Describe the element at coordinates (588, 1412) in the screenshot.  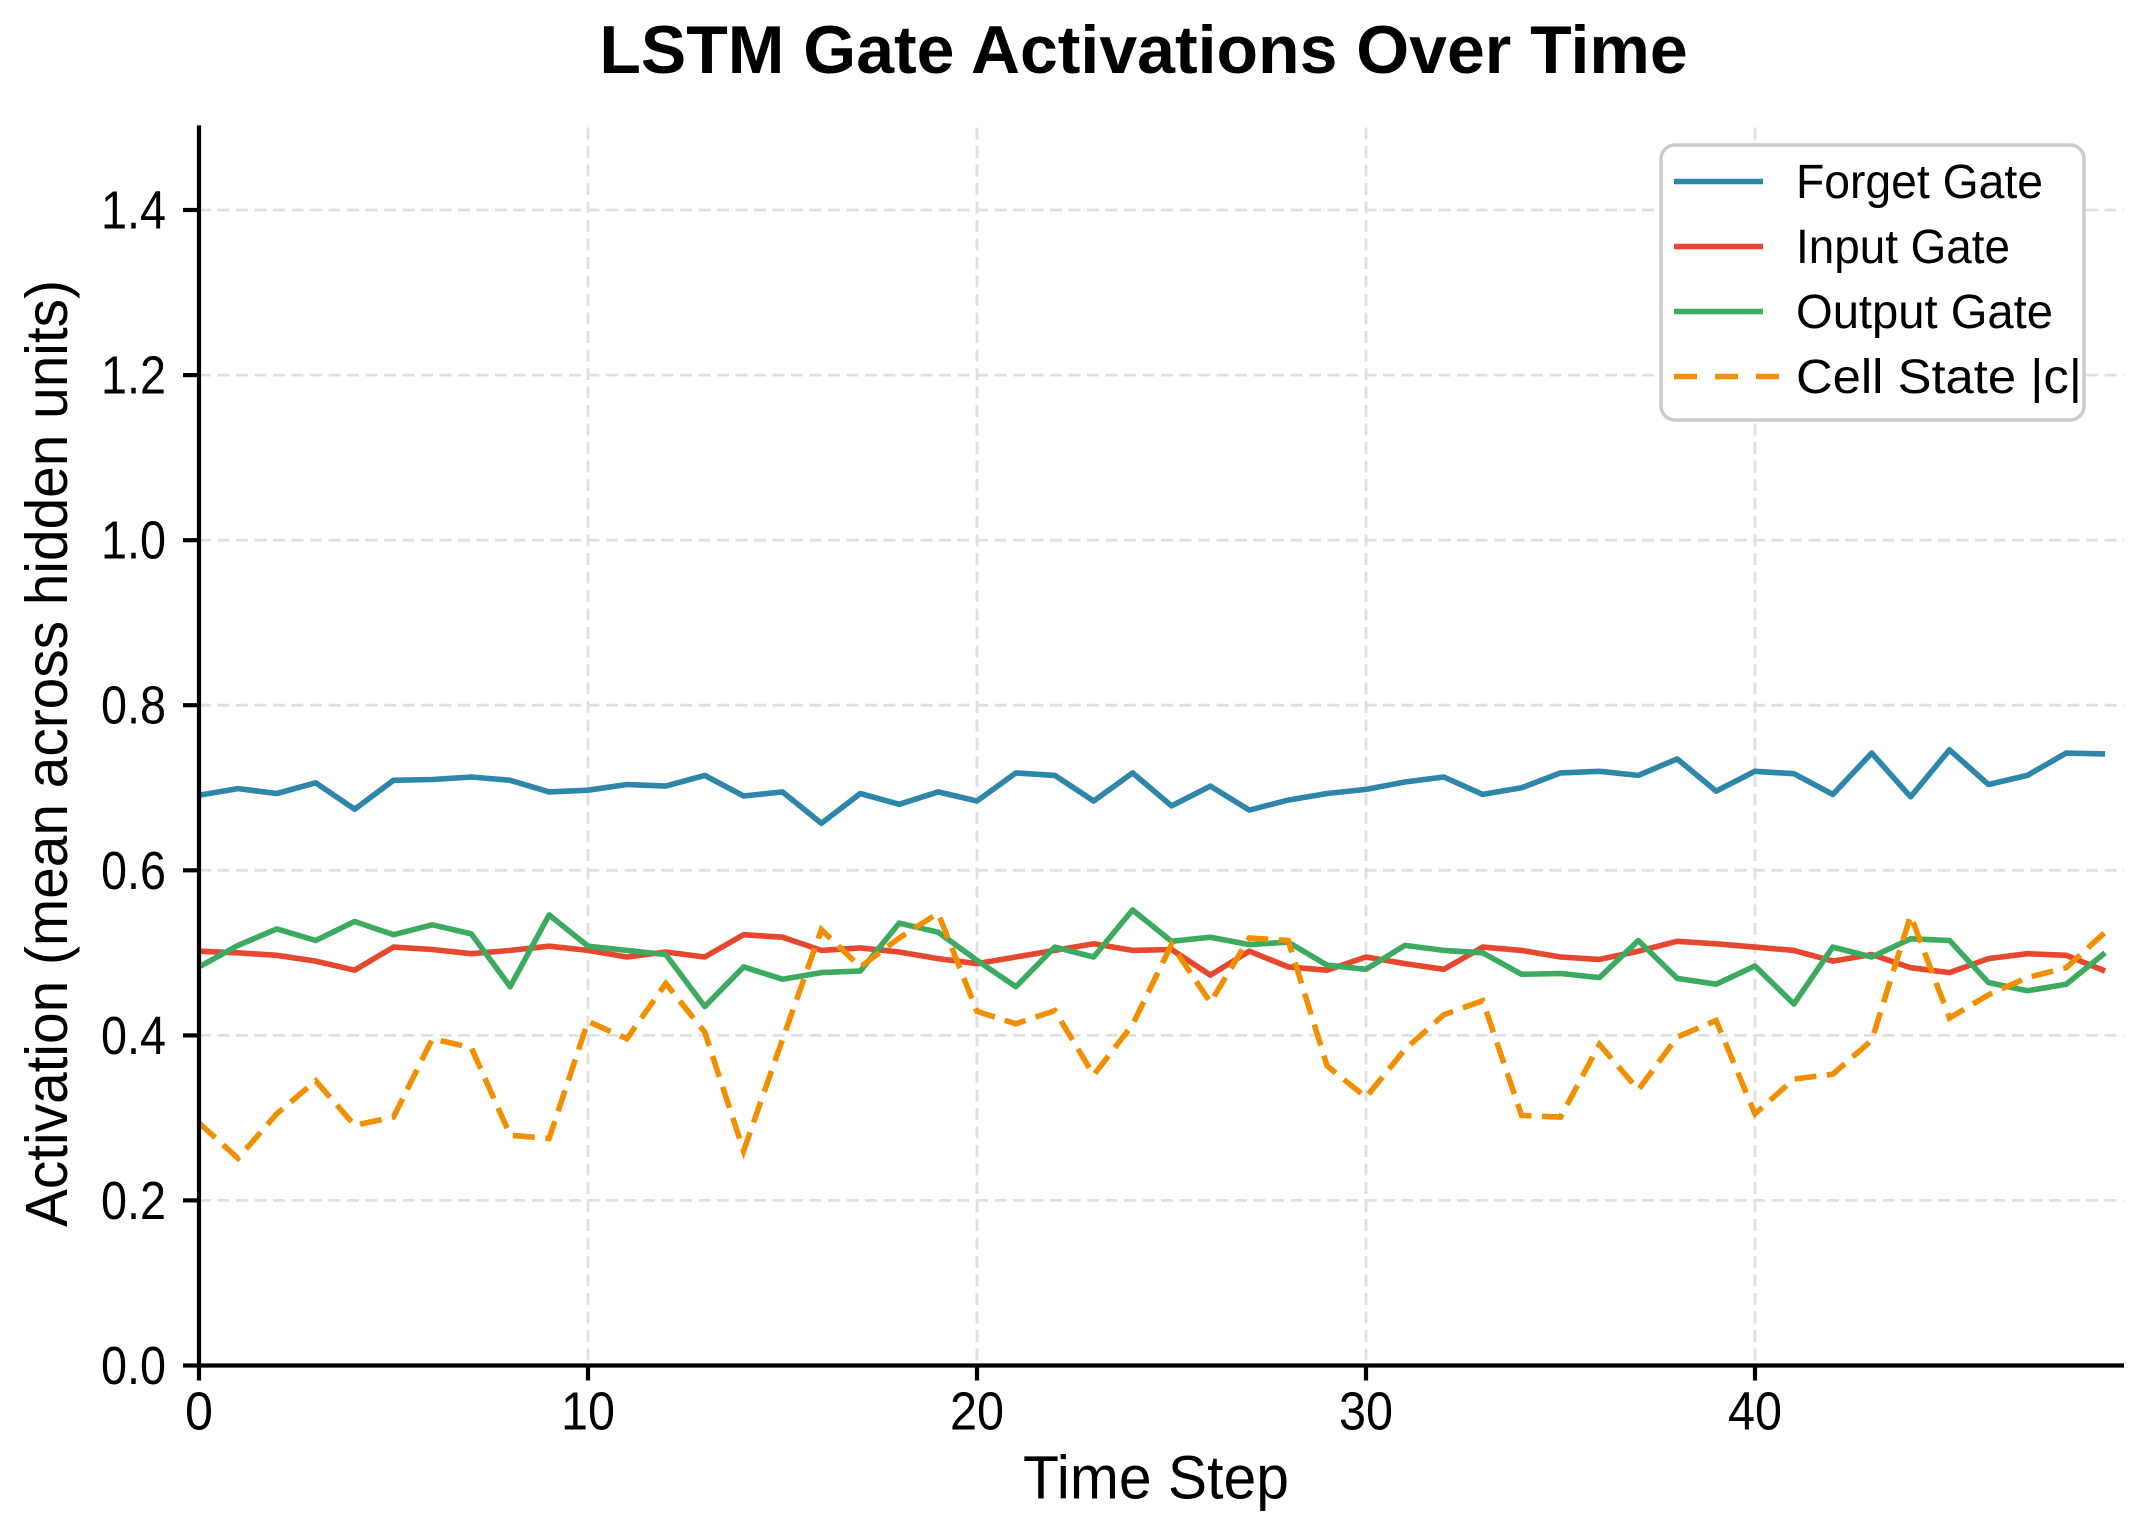
I see `svg-text: 10` at that location.